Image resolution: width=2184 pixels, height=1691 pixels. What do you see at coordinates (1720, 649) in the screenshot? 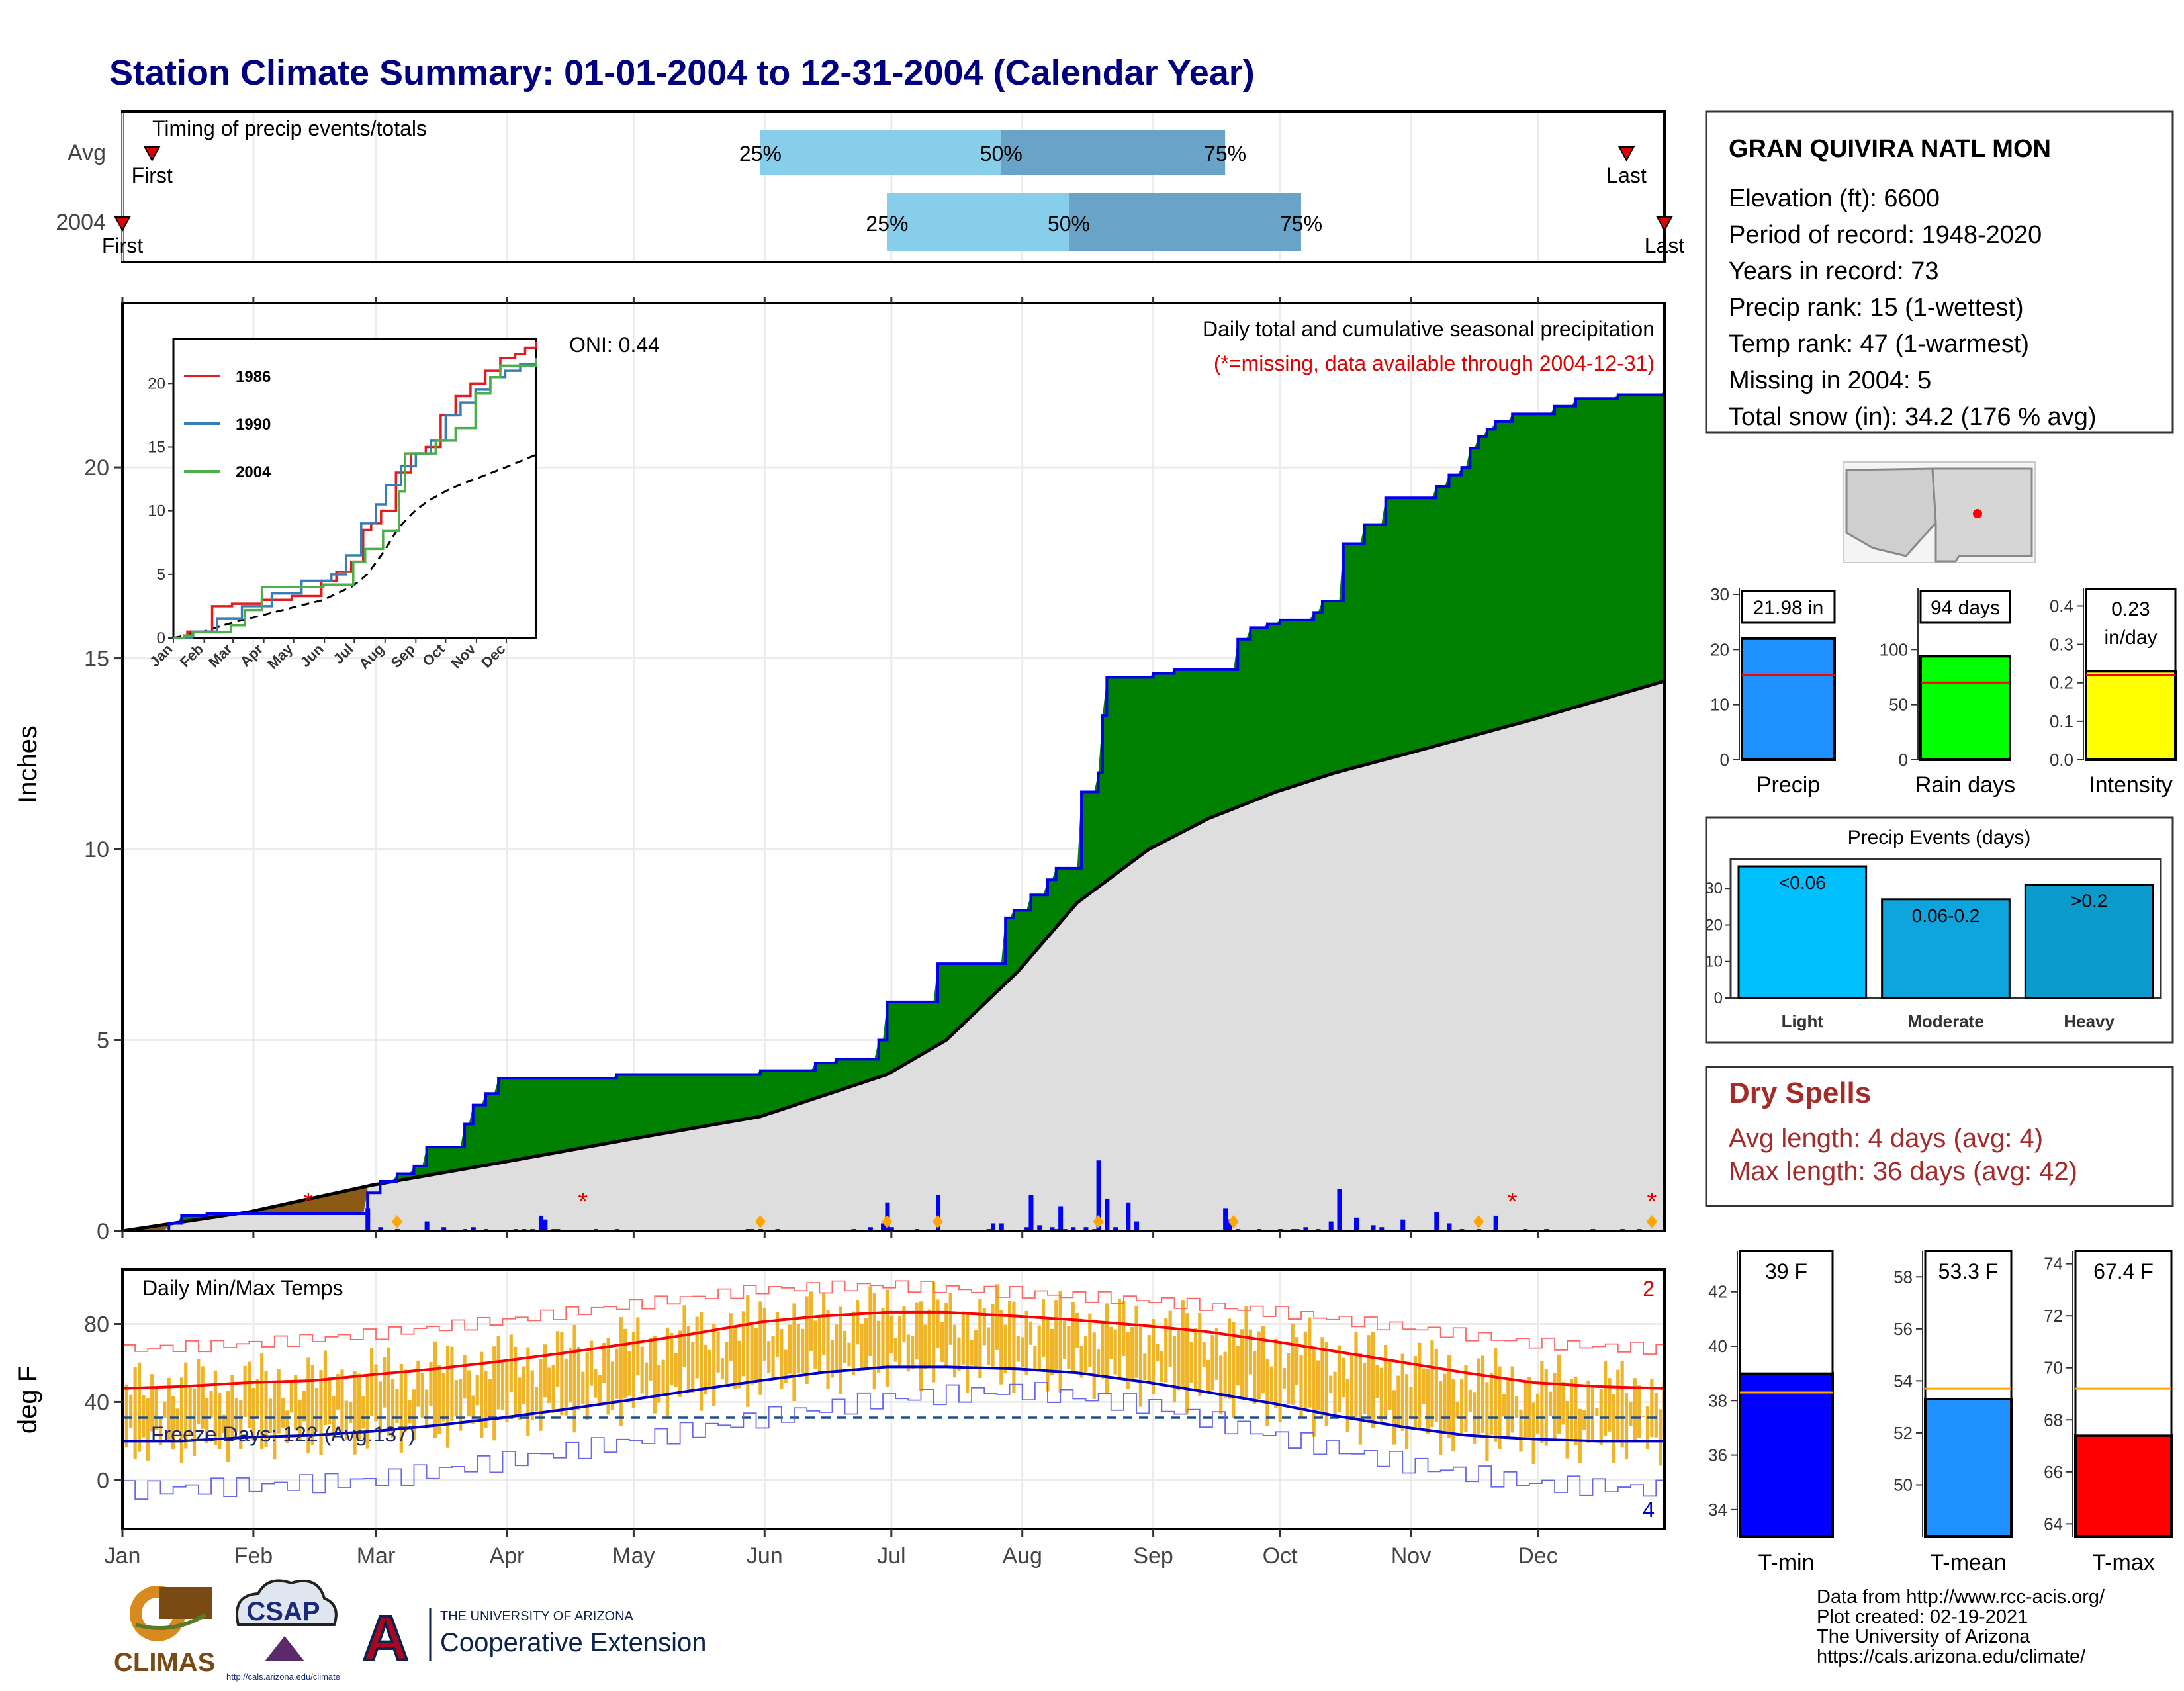
I see `summary-ytick-label: 20` at bounding box center [1720, 649].